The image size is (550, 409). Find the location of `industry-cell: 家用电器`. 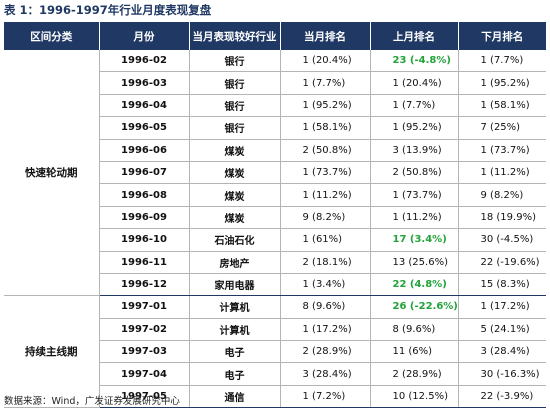

industry-cell: 家用电器 is located at coordinates (234, 285).